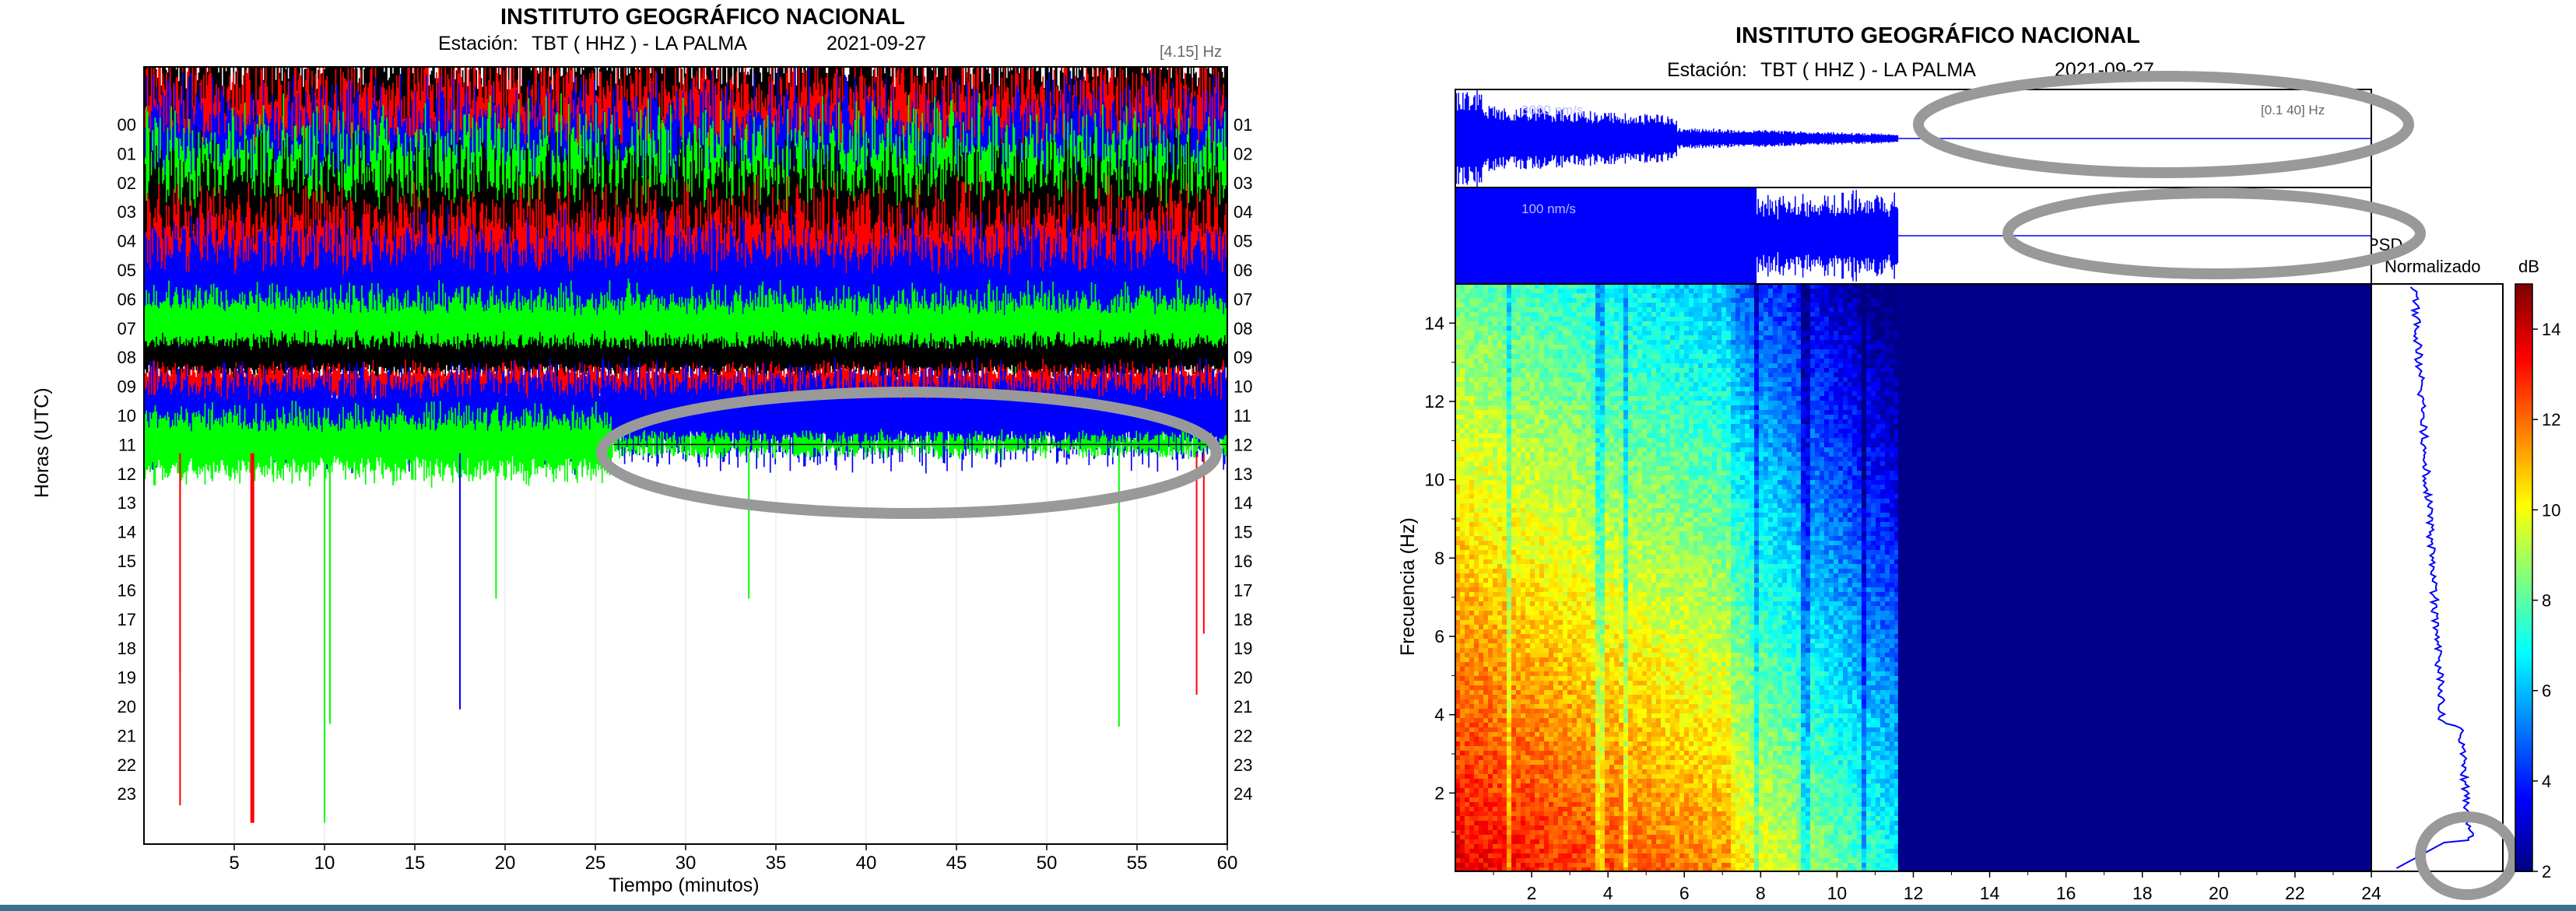 This screenshot has height=911, width=2576. What do you see at coordinates (127, 125) in the screenshot?
I see `helicorder-ytick-left: 00` at bounding box center [127, 125].